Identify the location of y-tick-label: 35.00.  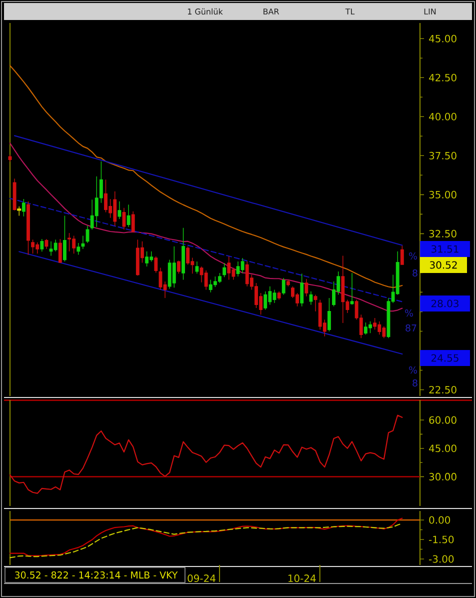
(442, 194).